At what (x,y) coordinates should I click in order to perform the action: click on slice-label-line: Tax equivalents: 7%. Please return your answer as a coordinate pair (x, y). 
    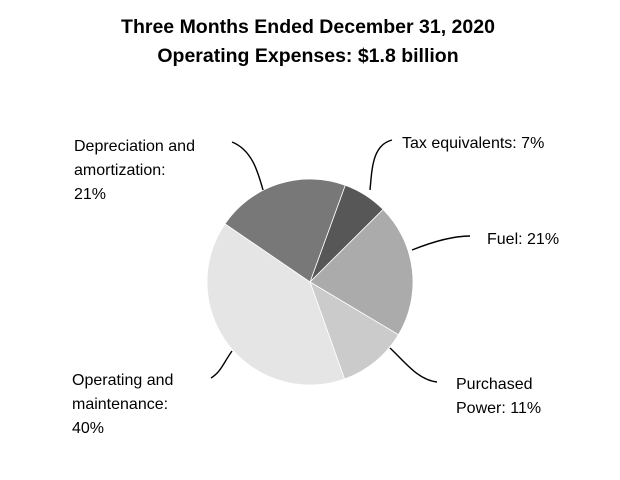
    Looking at the image, I should click on (473, 143).